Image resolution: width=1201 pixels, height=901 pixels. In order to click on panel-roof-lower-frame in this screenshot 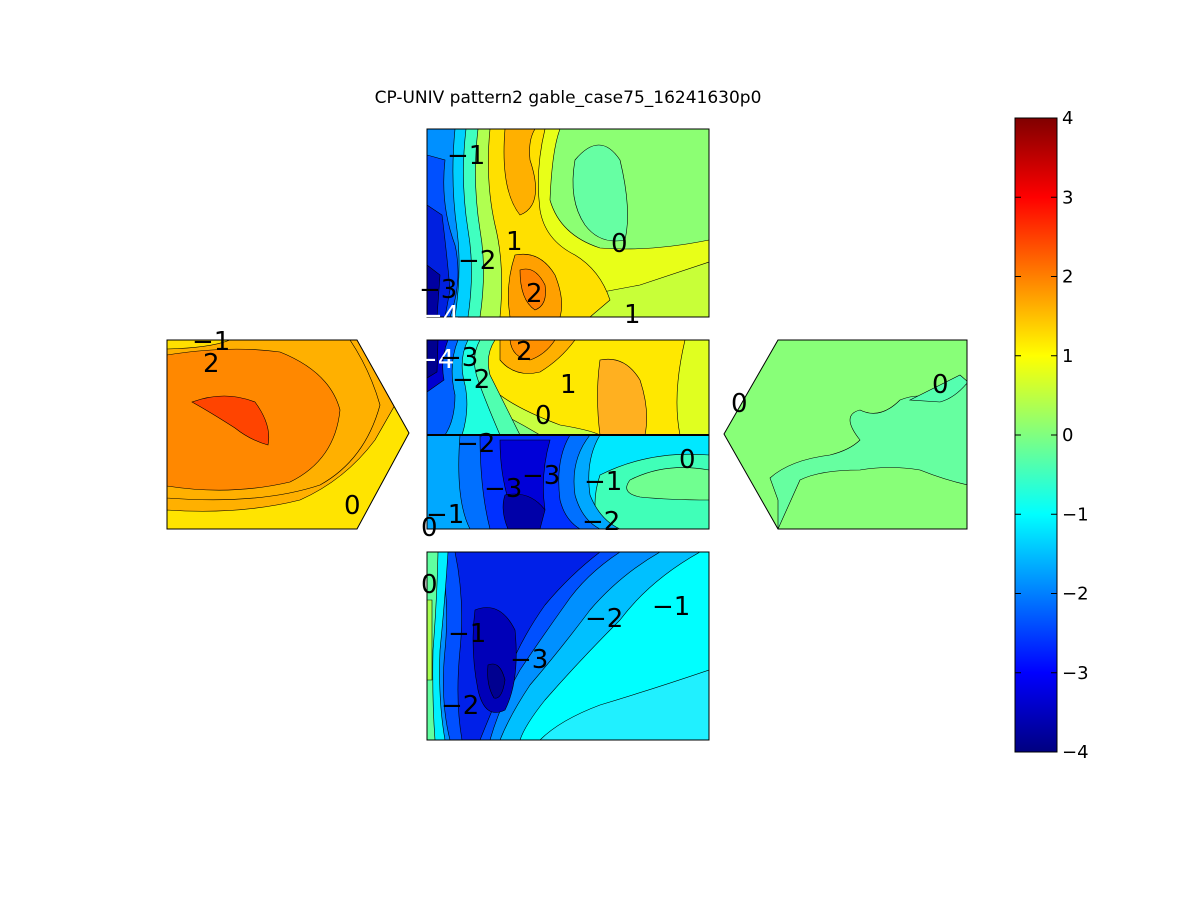, I will do `click(568, 646)`.